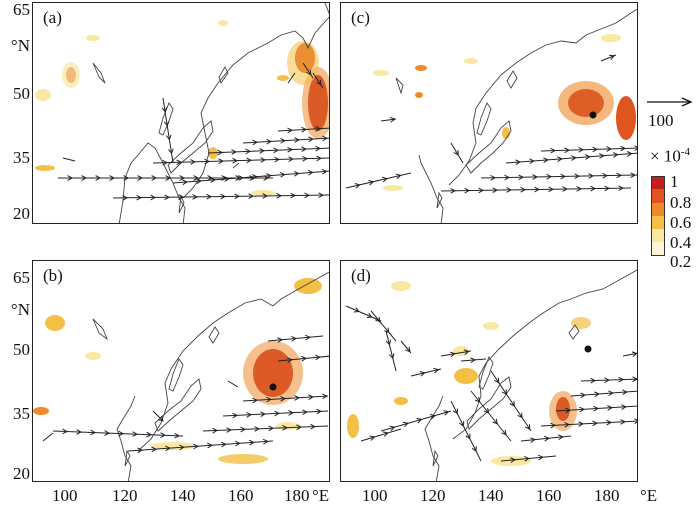  I want to click on coastline-b, so click(210, 376).